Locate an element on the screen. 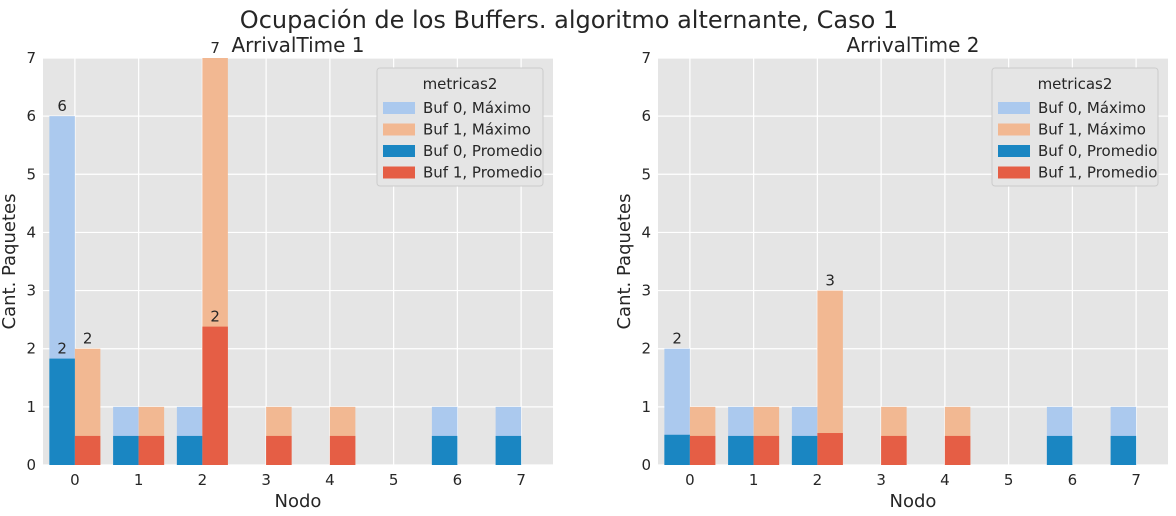  bar-label: 7 is located at coordinates (215, 48).